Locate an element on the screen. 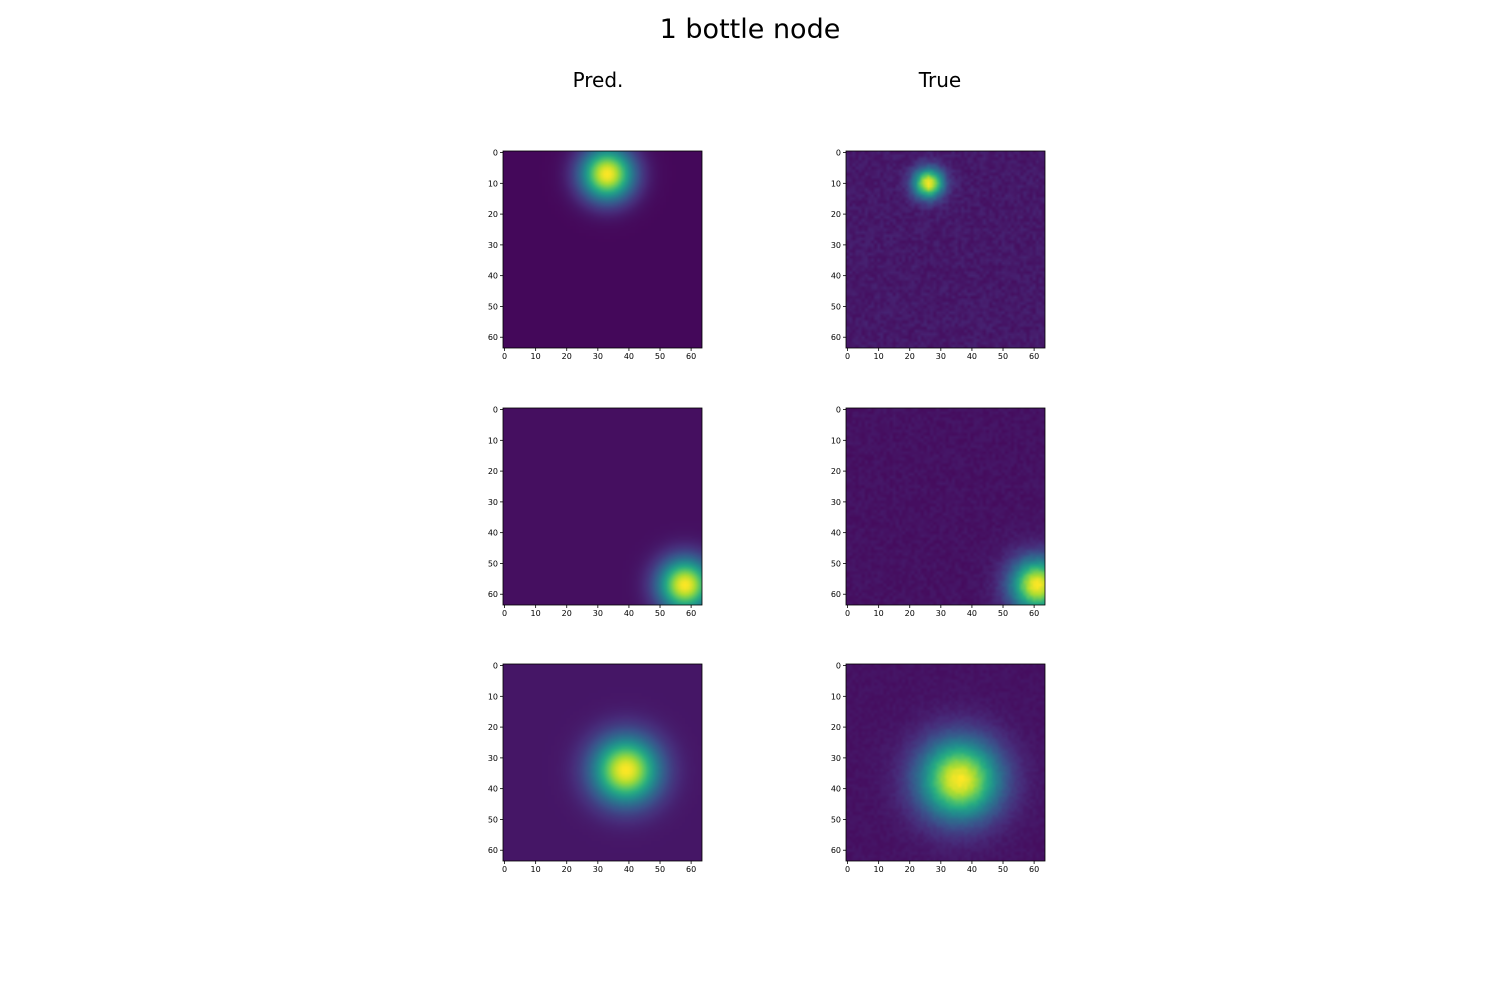 The image size is (1500, 1000). figure-title: 1 bottle node is located at coordinates (750, 29).